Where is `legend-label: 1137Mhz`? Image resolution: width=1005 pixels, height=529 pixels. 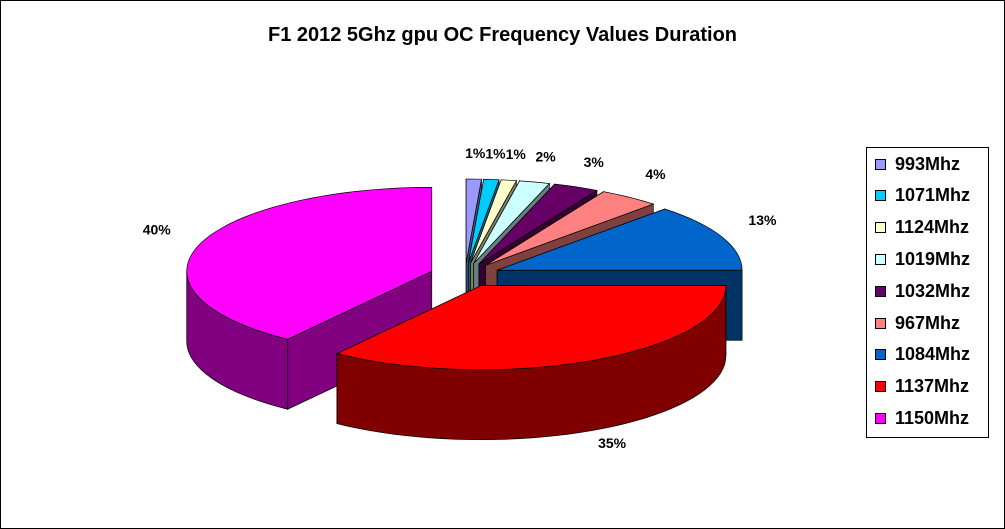 legend-label: 1137Mhz is located at coordinates (932, 386).